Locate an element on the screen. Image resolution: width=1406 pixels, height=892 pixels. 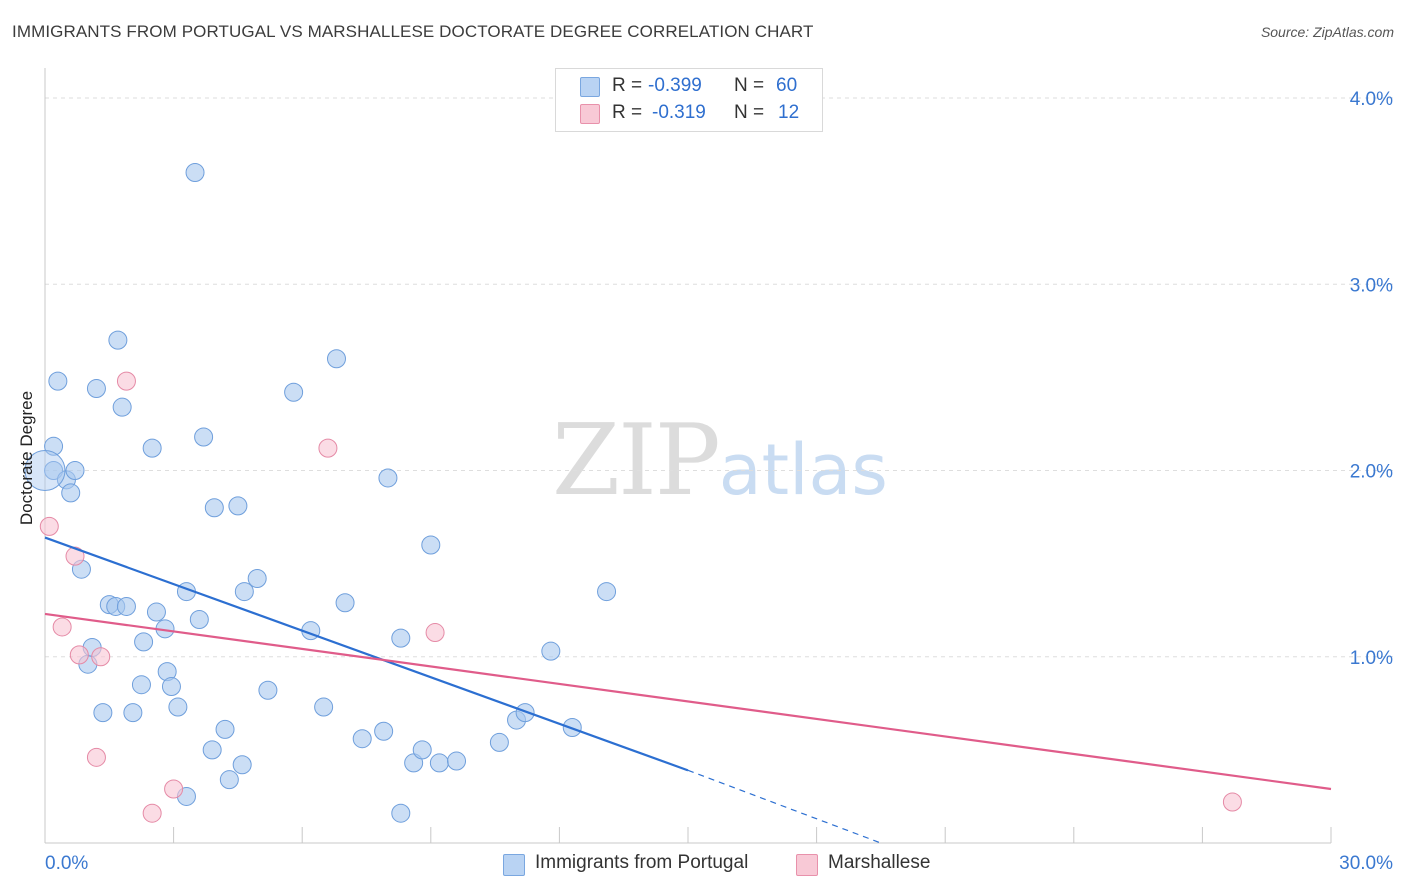
y-tick-label: 3.0% is located at coordinates (1371, 285).